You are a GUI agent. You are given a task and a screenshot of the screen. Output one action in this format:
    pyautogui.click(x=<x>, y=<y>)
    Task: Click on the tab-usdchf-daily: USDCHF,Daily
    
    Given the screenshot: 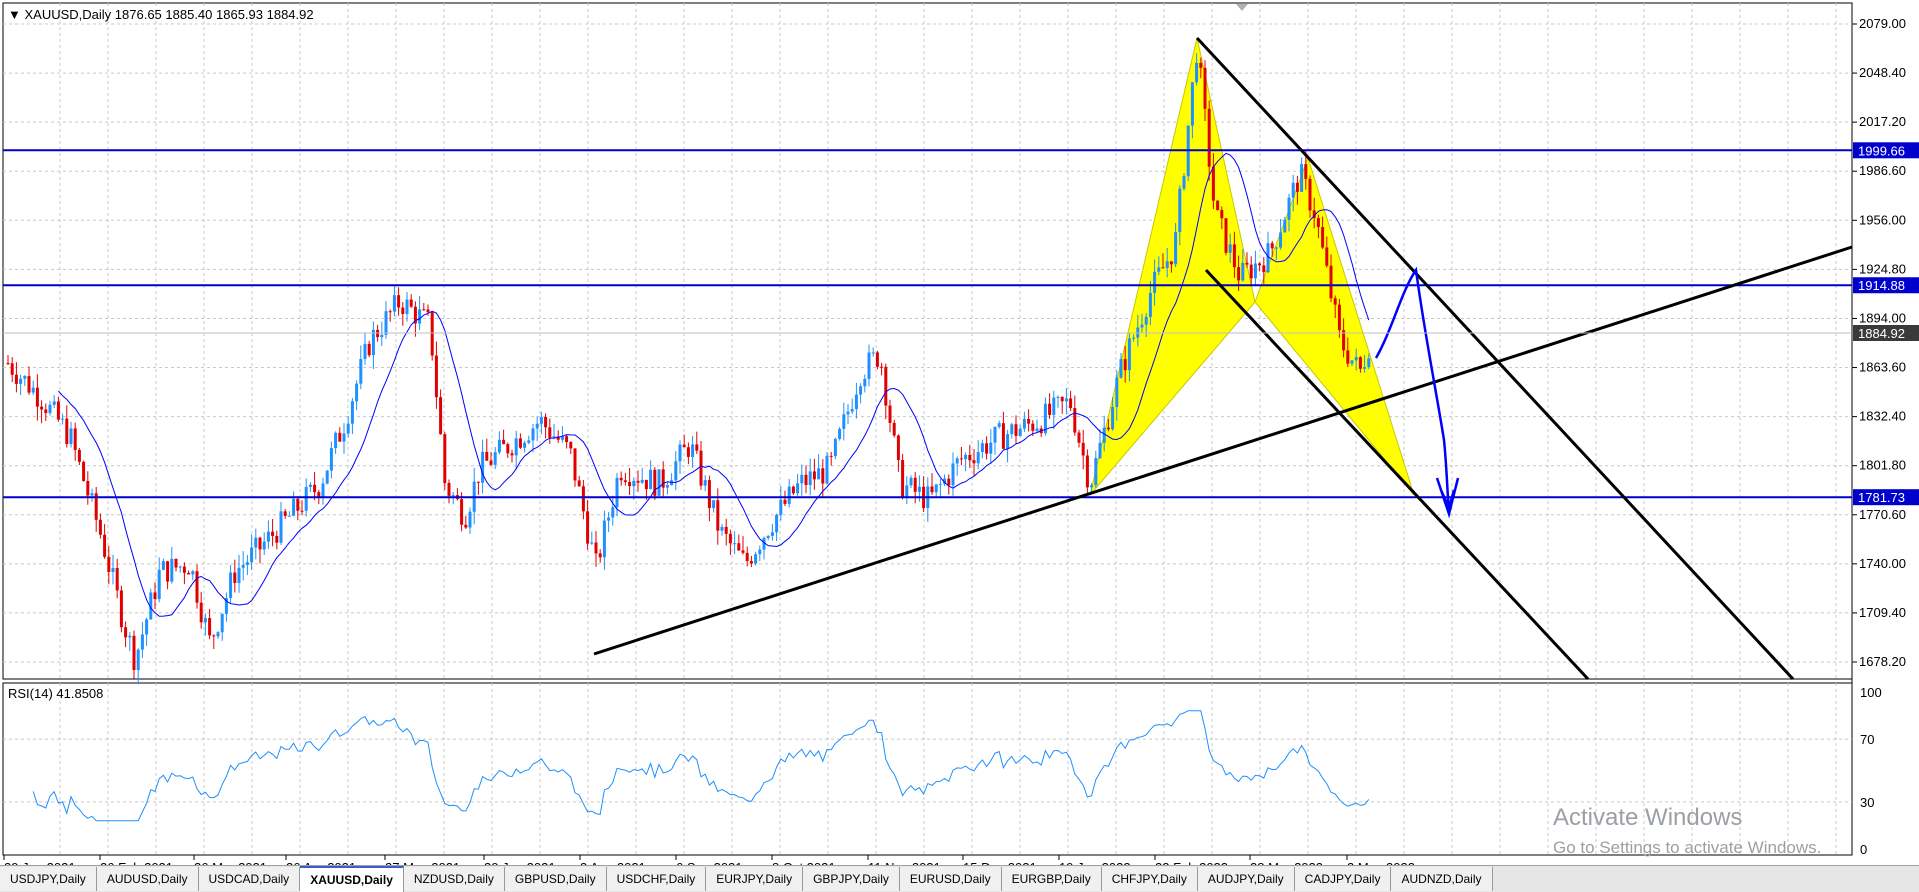 What is the action you would take?
    pyautogui.click(x=656, y=879)
    